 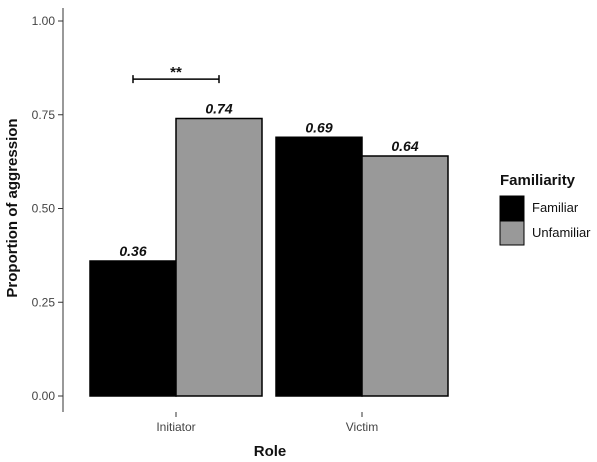 I want to click on legend: Familiarity Familiar Unfamiliar, so click(x=545, y=209).